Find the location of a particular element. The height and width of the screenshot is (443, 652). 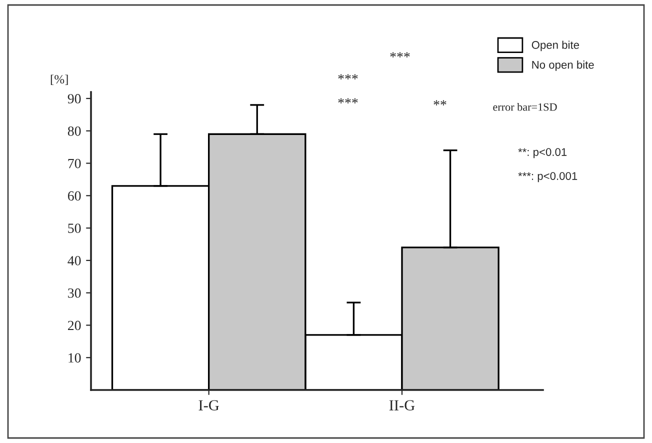

annotation: *** is located at coordinates (348, 101).